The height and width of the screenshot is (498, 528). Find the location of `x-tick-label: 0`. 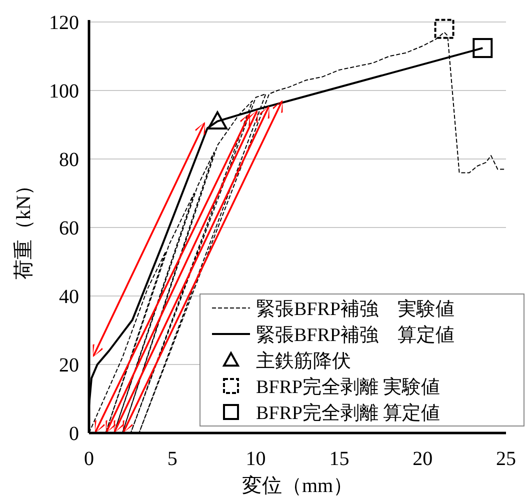

x-tick-label: 0 is located at coordinates (89, 459).